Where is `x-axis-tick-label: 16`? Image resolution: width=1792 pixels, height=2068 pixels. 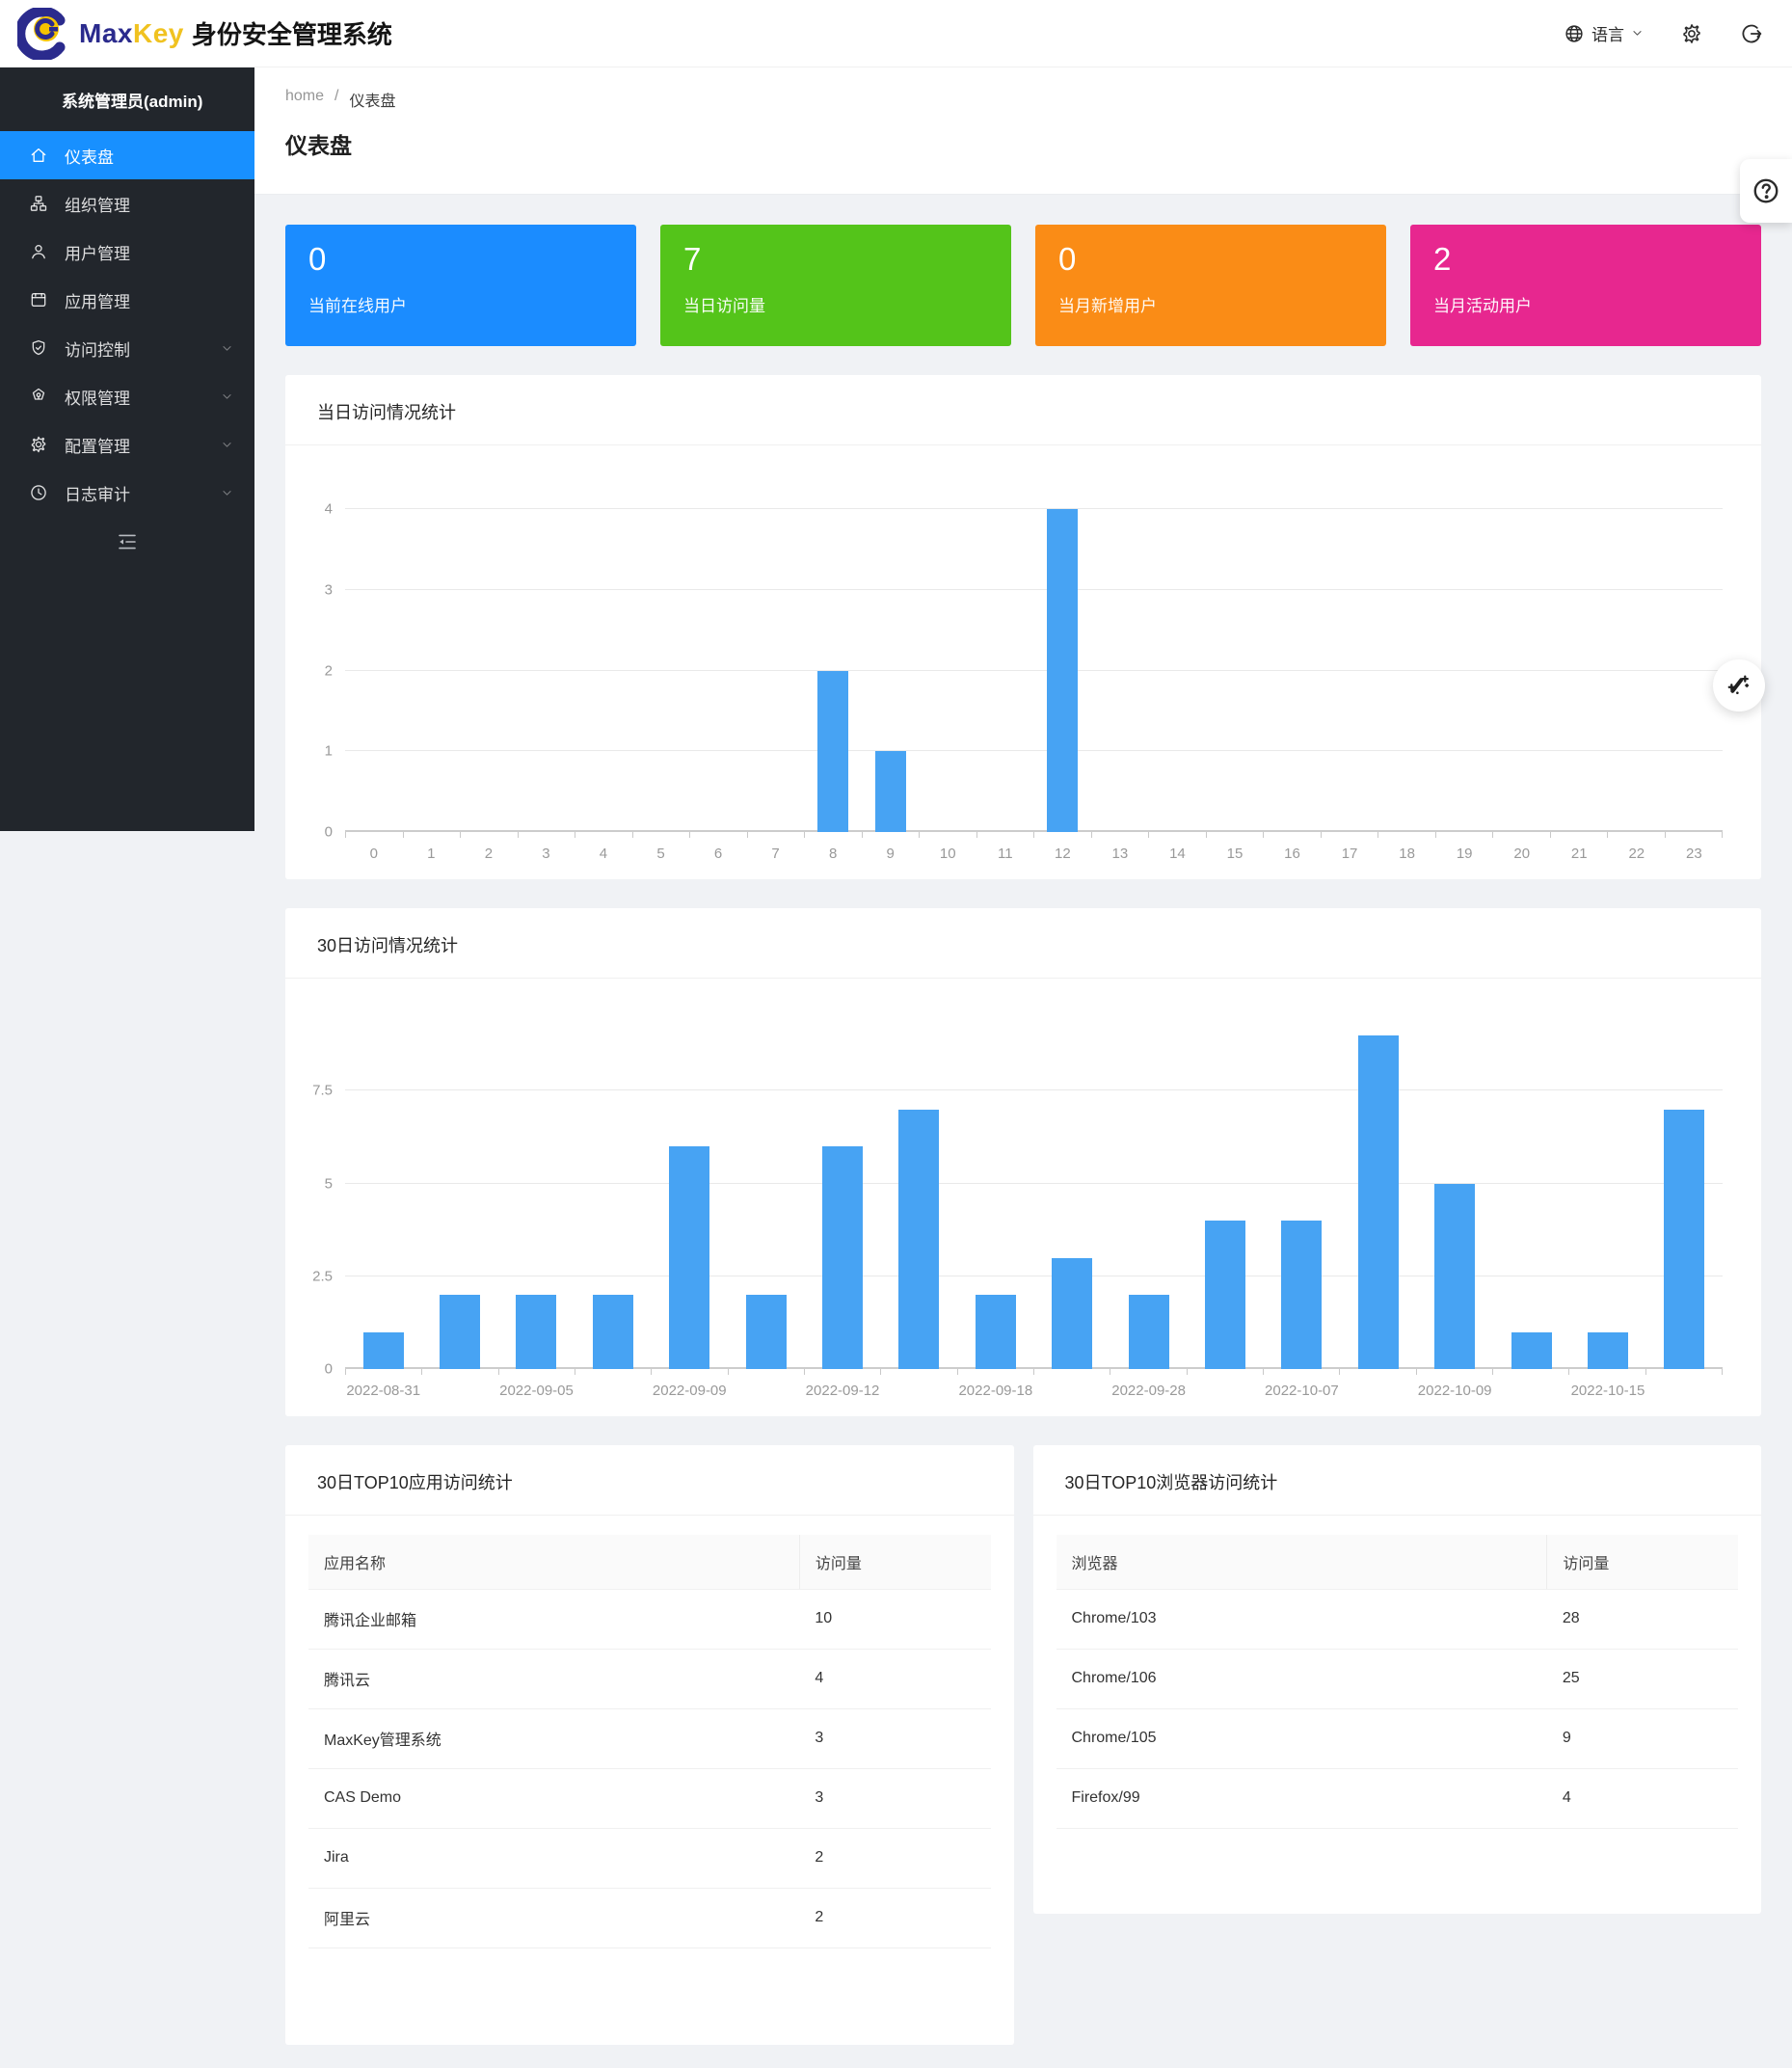 x-axis-tick-label: 16 is located at coordinates (1292, 854).